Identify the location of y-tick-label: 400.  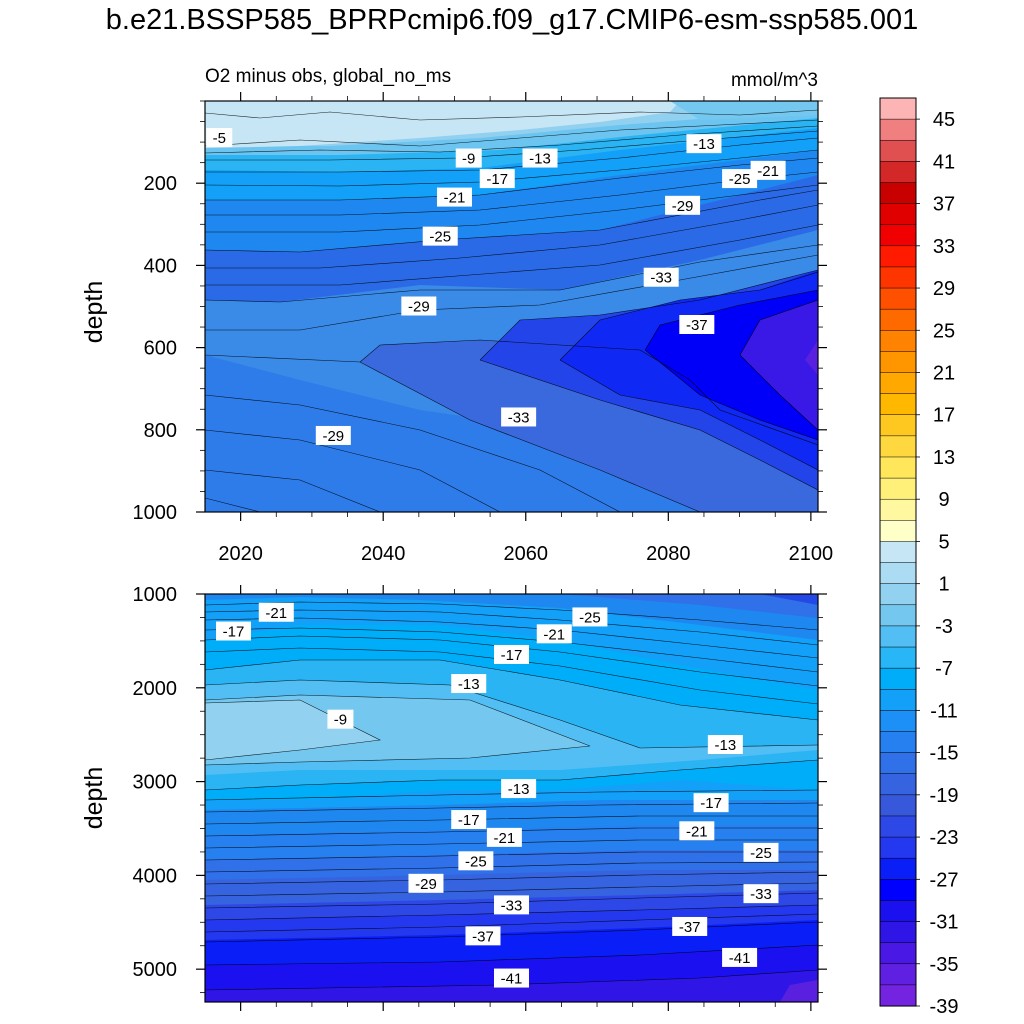
(160, 266).